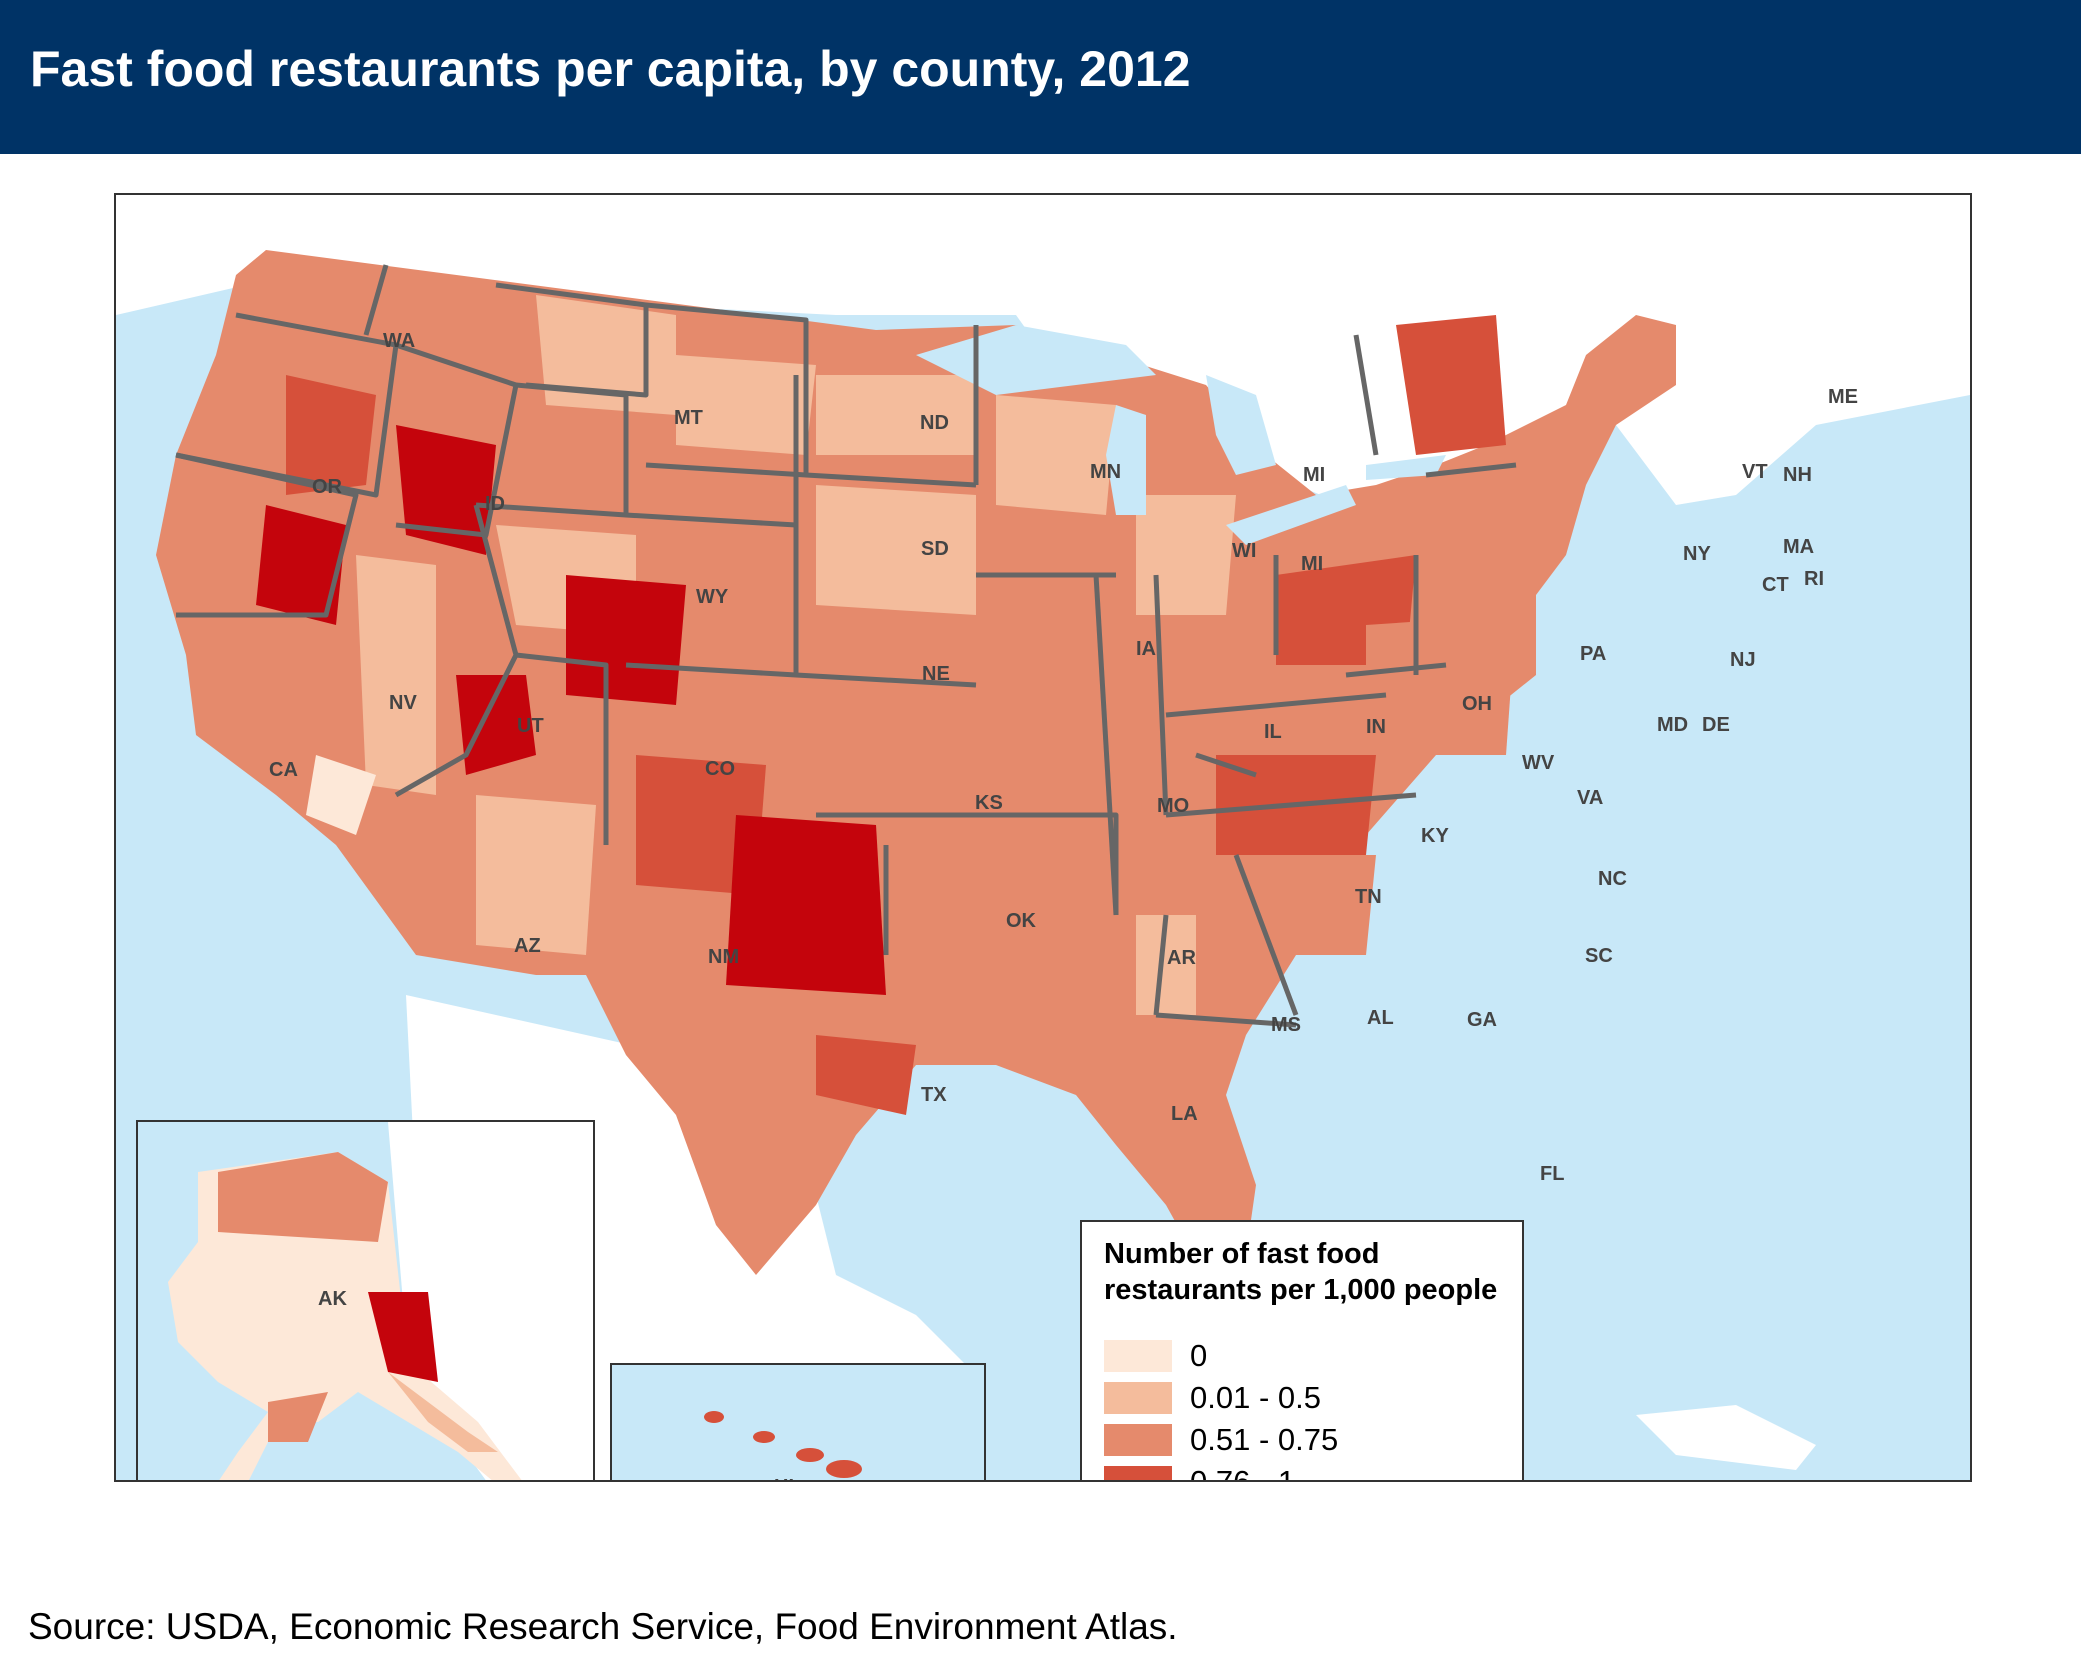  I want to click on cuba-land, so click(1726, 1437).